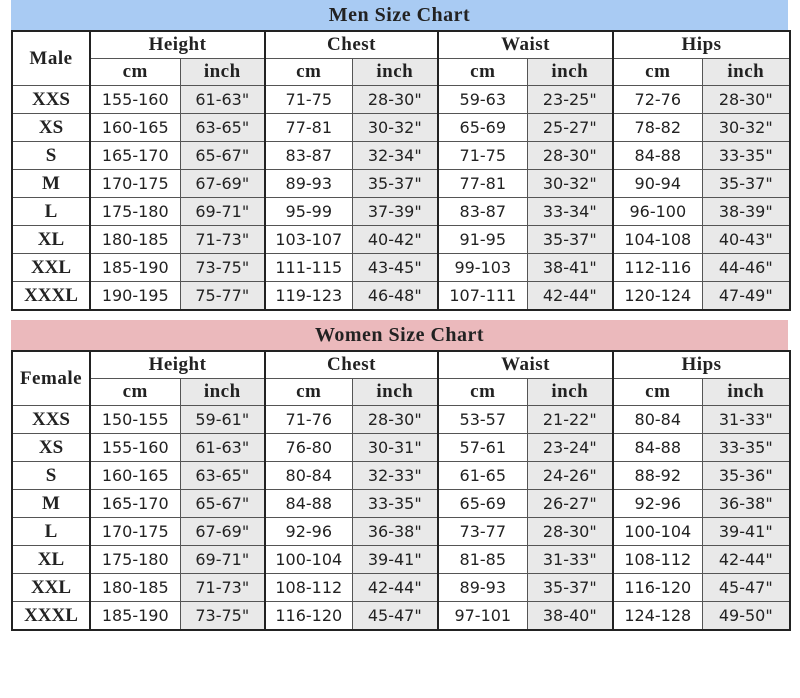 This screenshot has height=698, width=800. Describe the element at coordinates (570, 211) in the screenshot. I see `measure-cell: 33-34"` at that location.